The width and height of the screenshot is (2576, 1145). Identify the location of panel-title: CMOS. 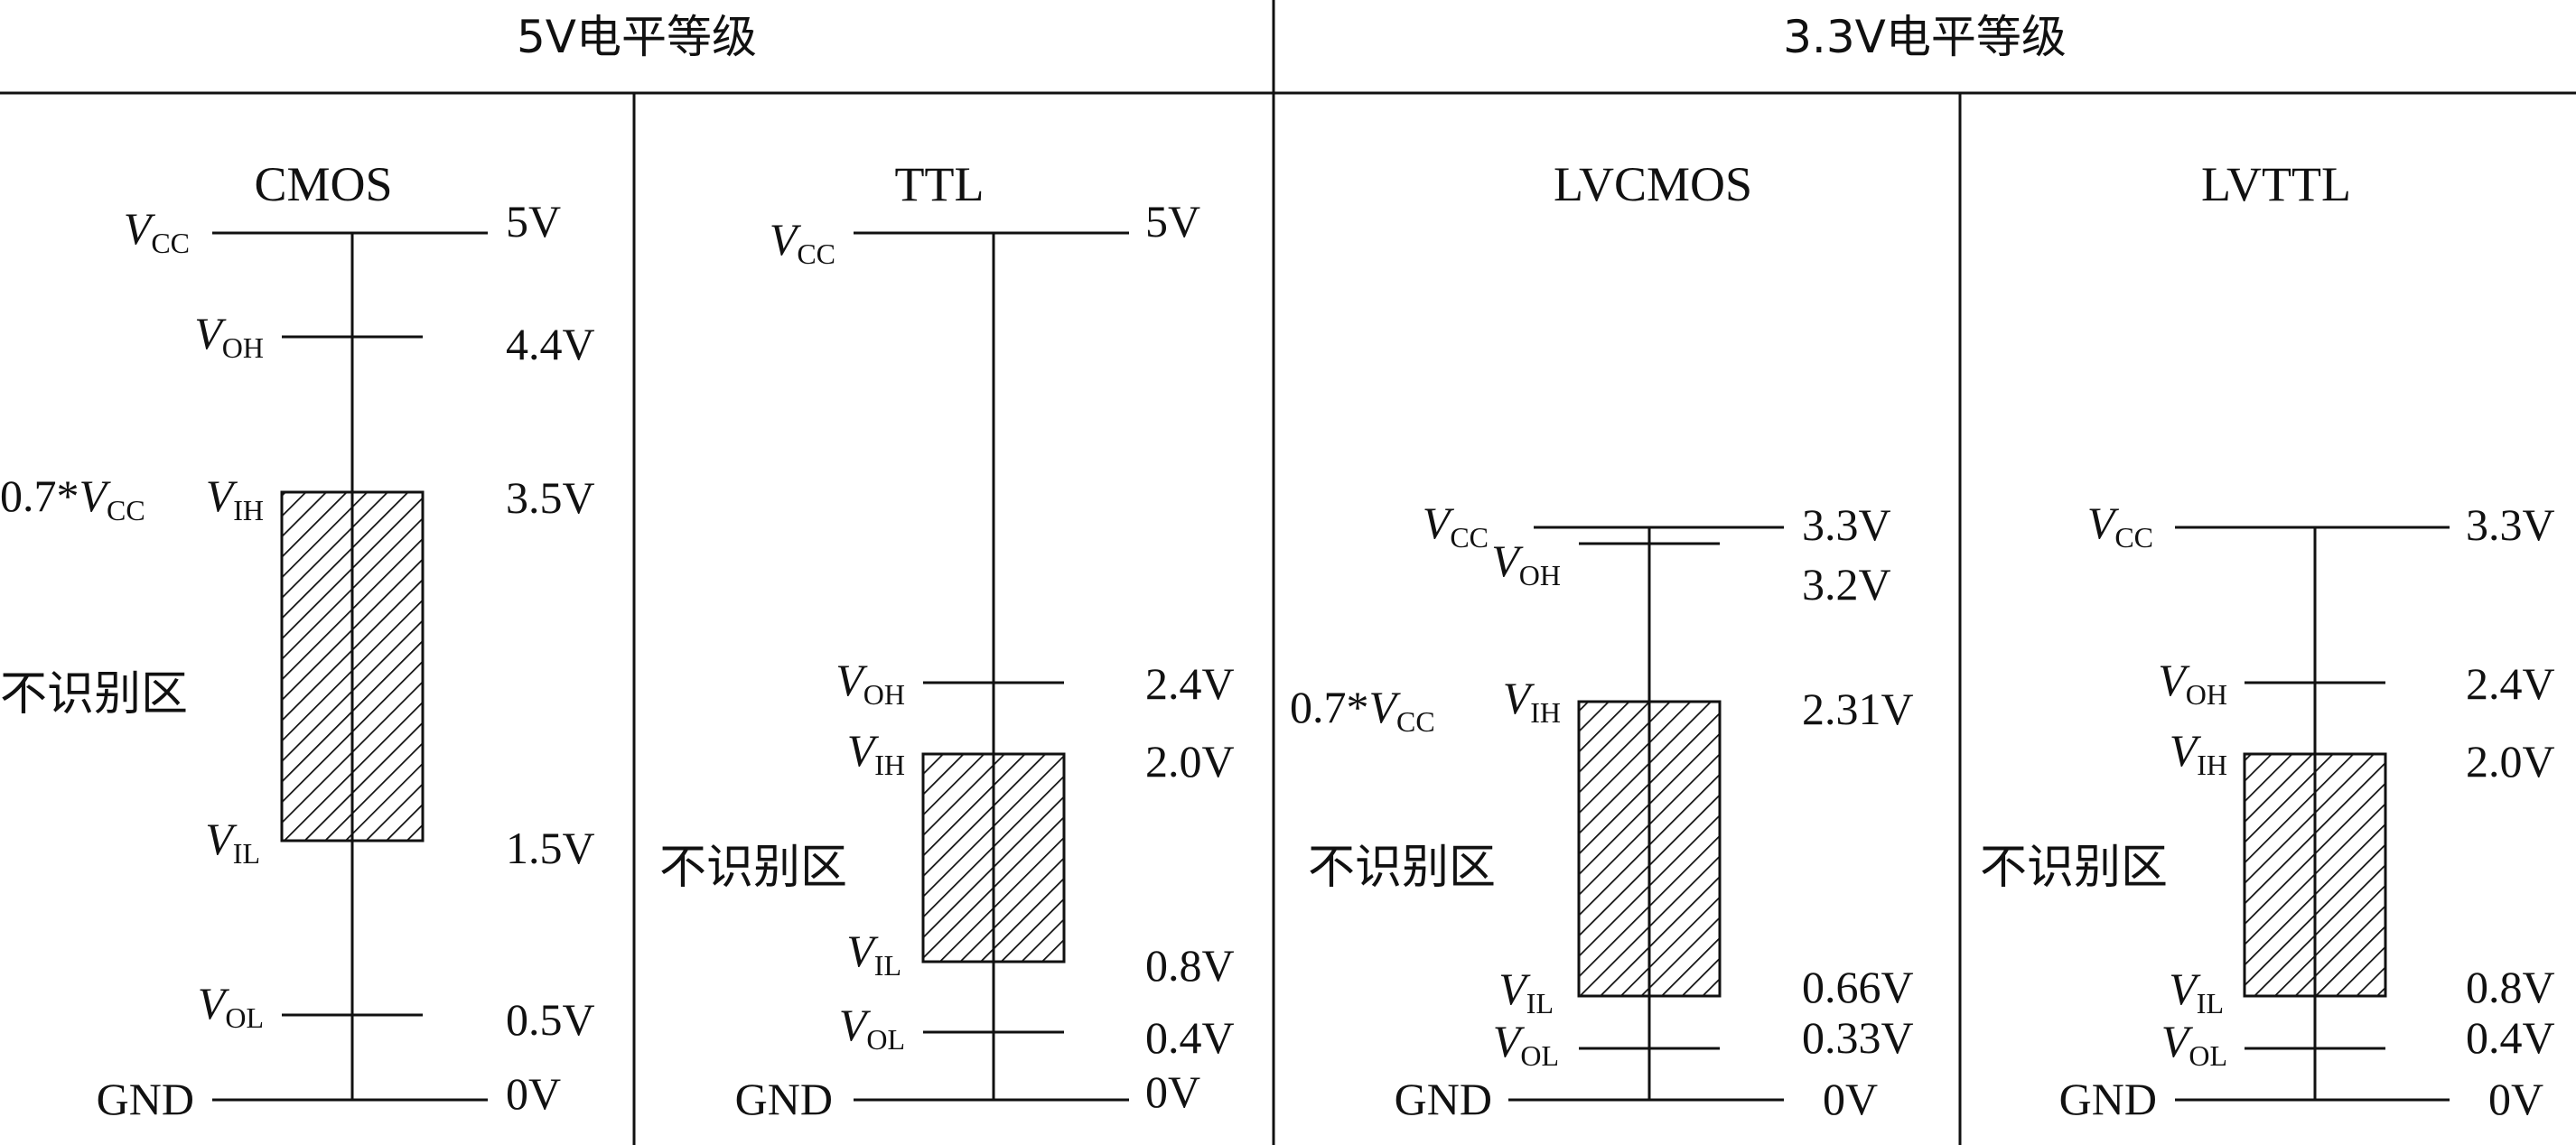
(323, 184).